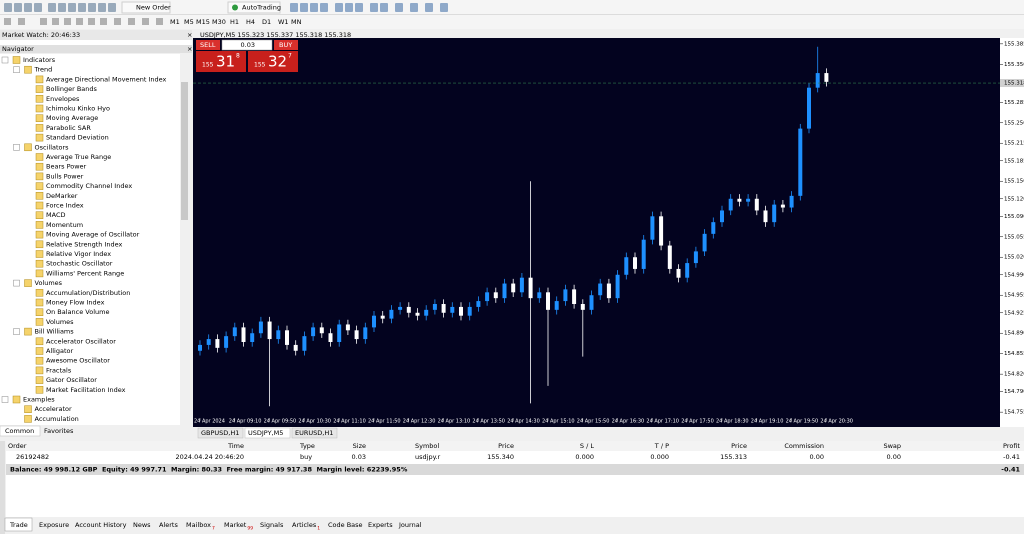  I want to click on tree-item: Standard Deviation, so click(77, 138).